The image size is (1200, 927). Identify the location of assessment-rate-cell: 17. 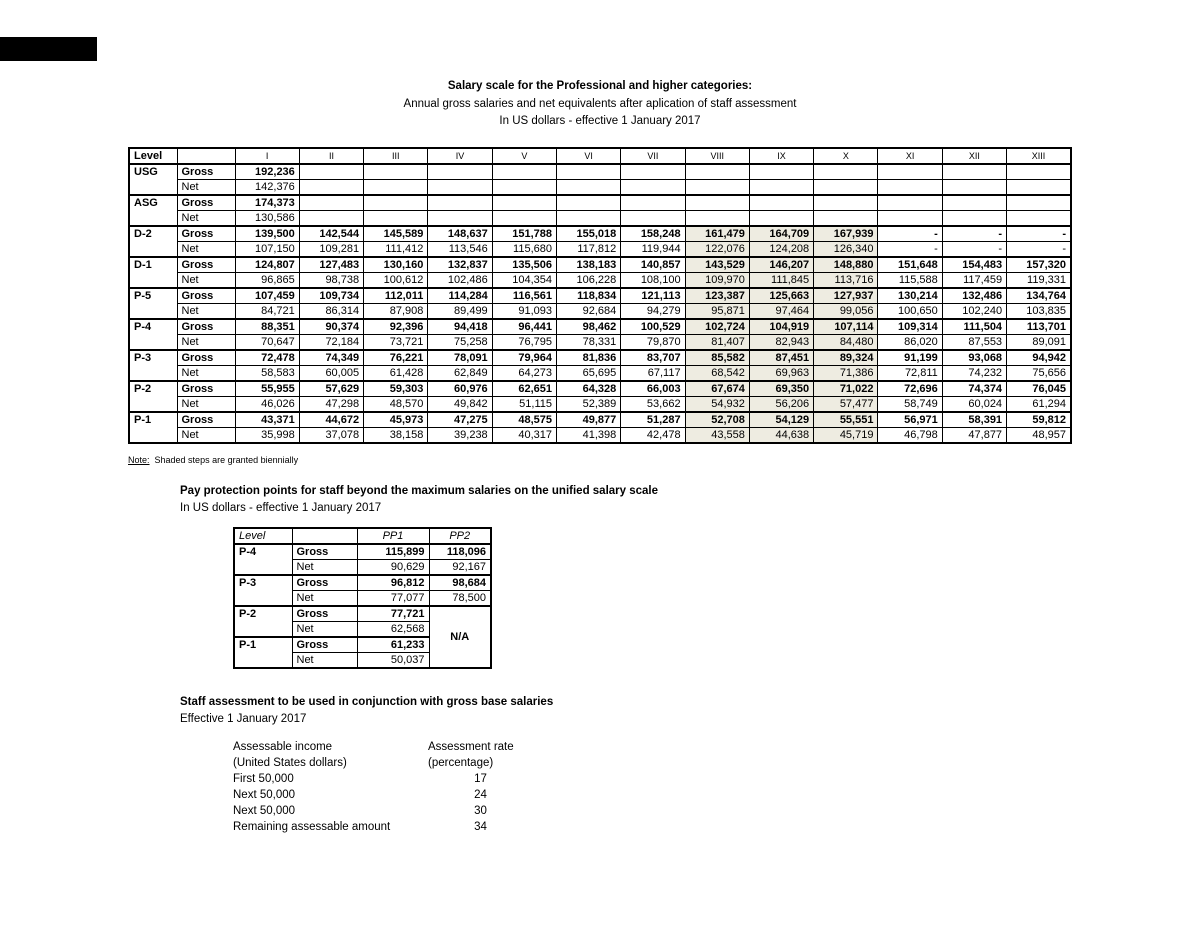
(480, 779).